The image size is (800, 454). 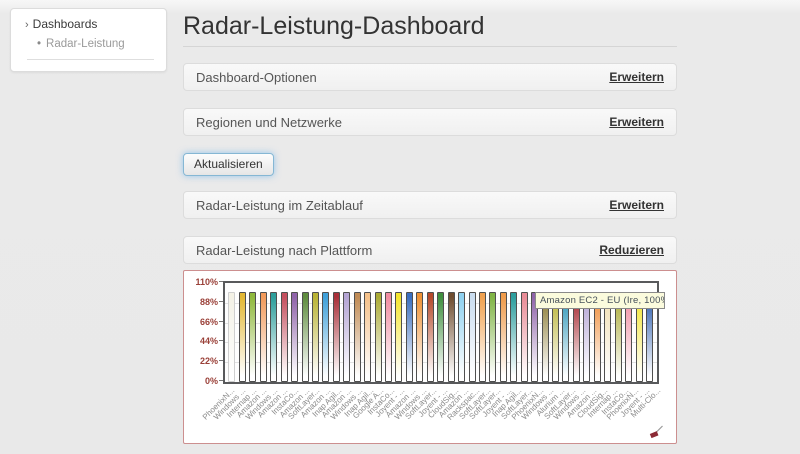 I want to click on panel-radar-by-platform-title: Radar-Leistung nach Plattform, so click(x=284, y=250).